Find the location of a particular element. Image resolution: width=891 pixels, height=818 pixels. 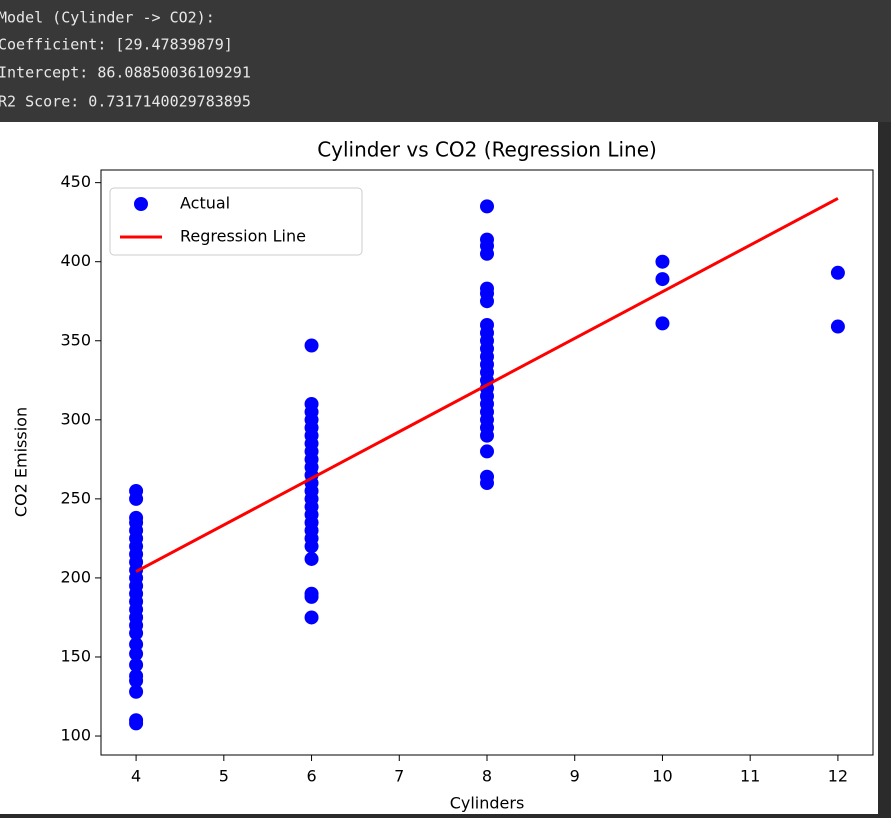

legend-box is located at coordinates (236, 221).